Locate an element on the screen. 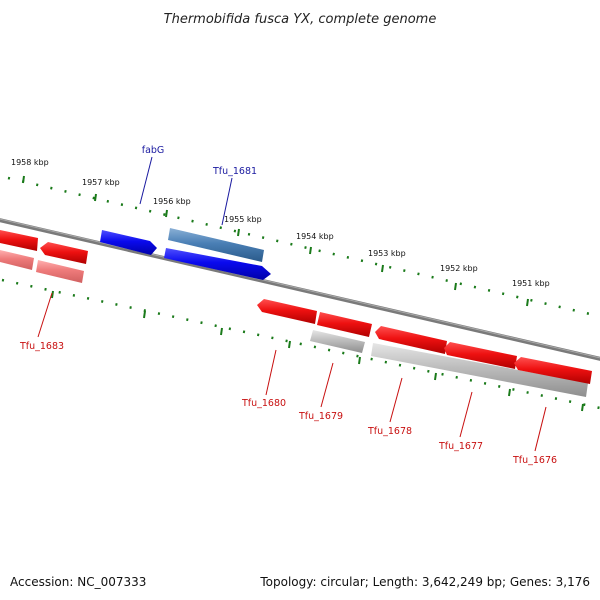 This screenshot has height=600, width=600. gene-label-tfu-1680: Tfu_1680 is located at coordinates (263, 403).